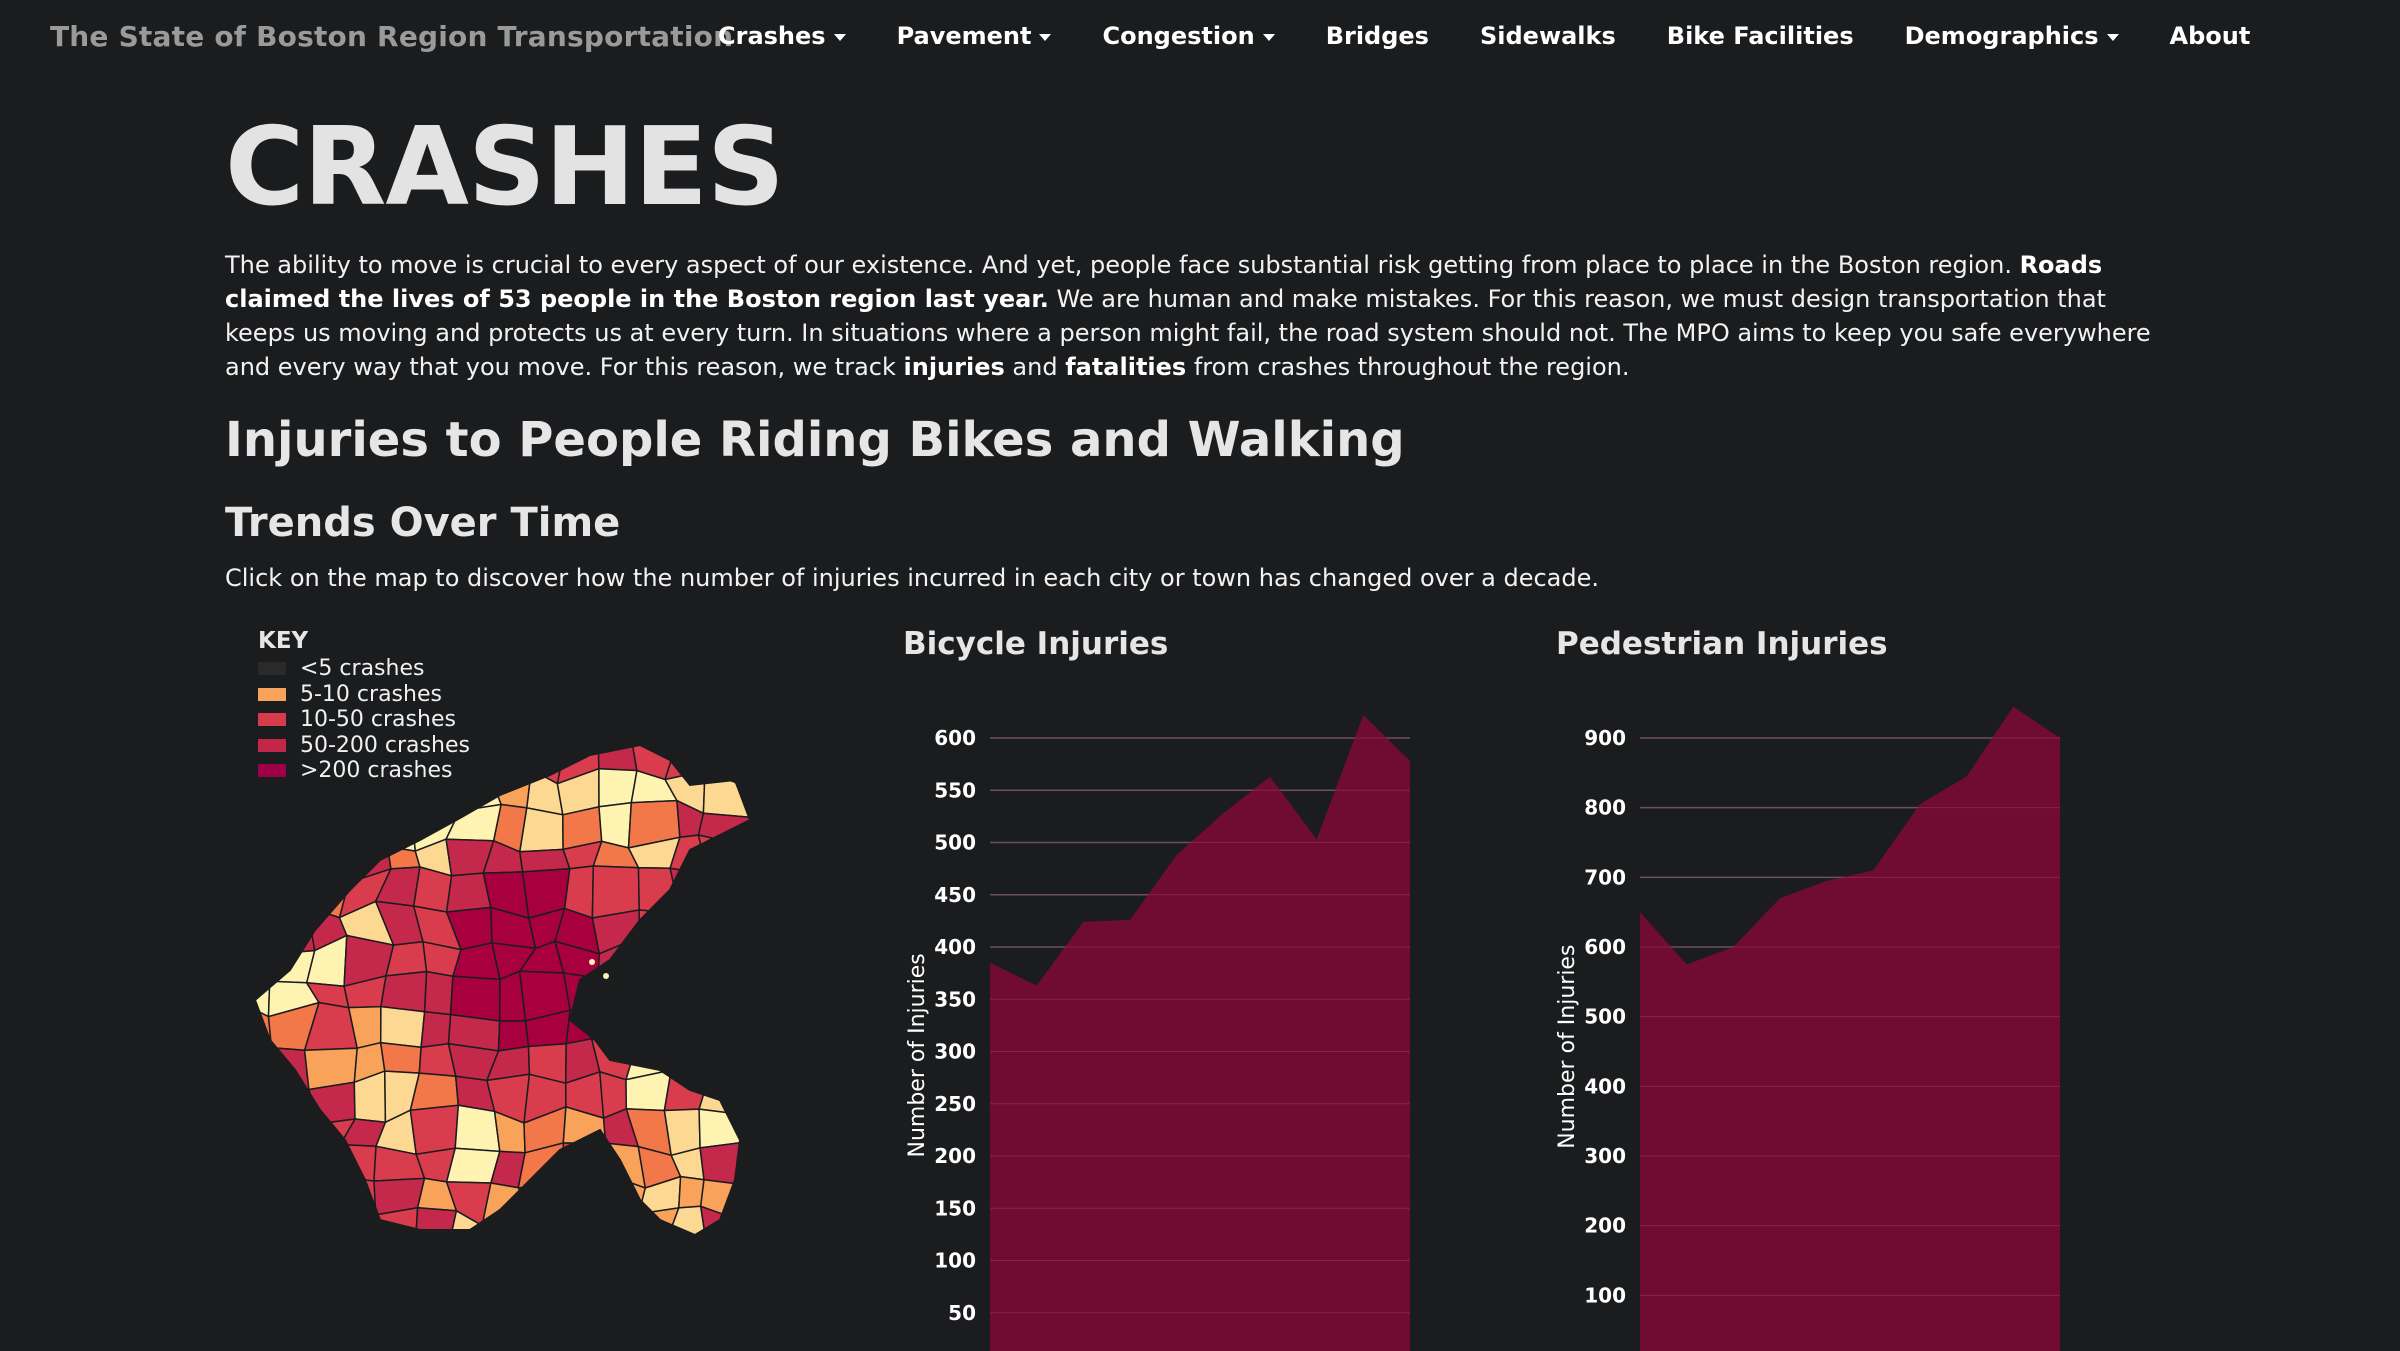  What do you see at coordinates (1760, 36) in the screenshot?
I see `nav-item-bike-facilities: Bike Facilities` at bounding box center [1760, 36].